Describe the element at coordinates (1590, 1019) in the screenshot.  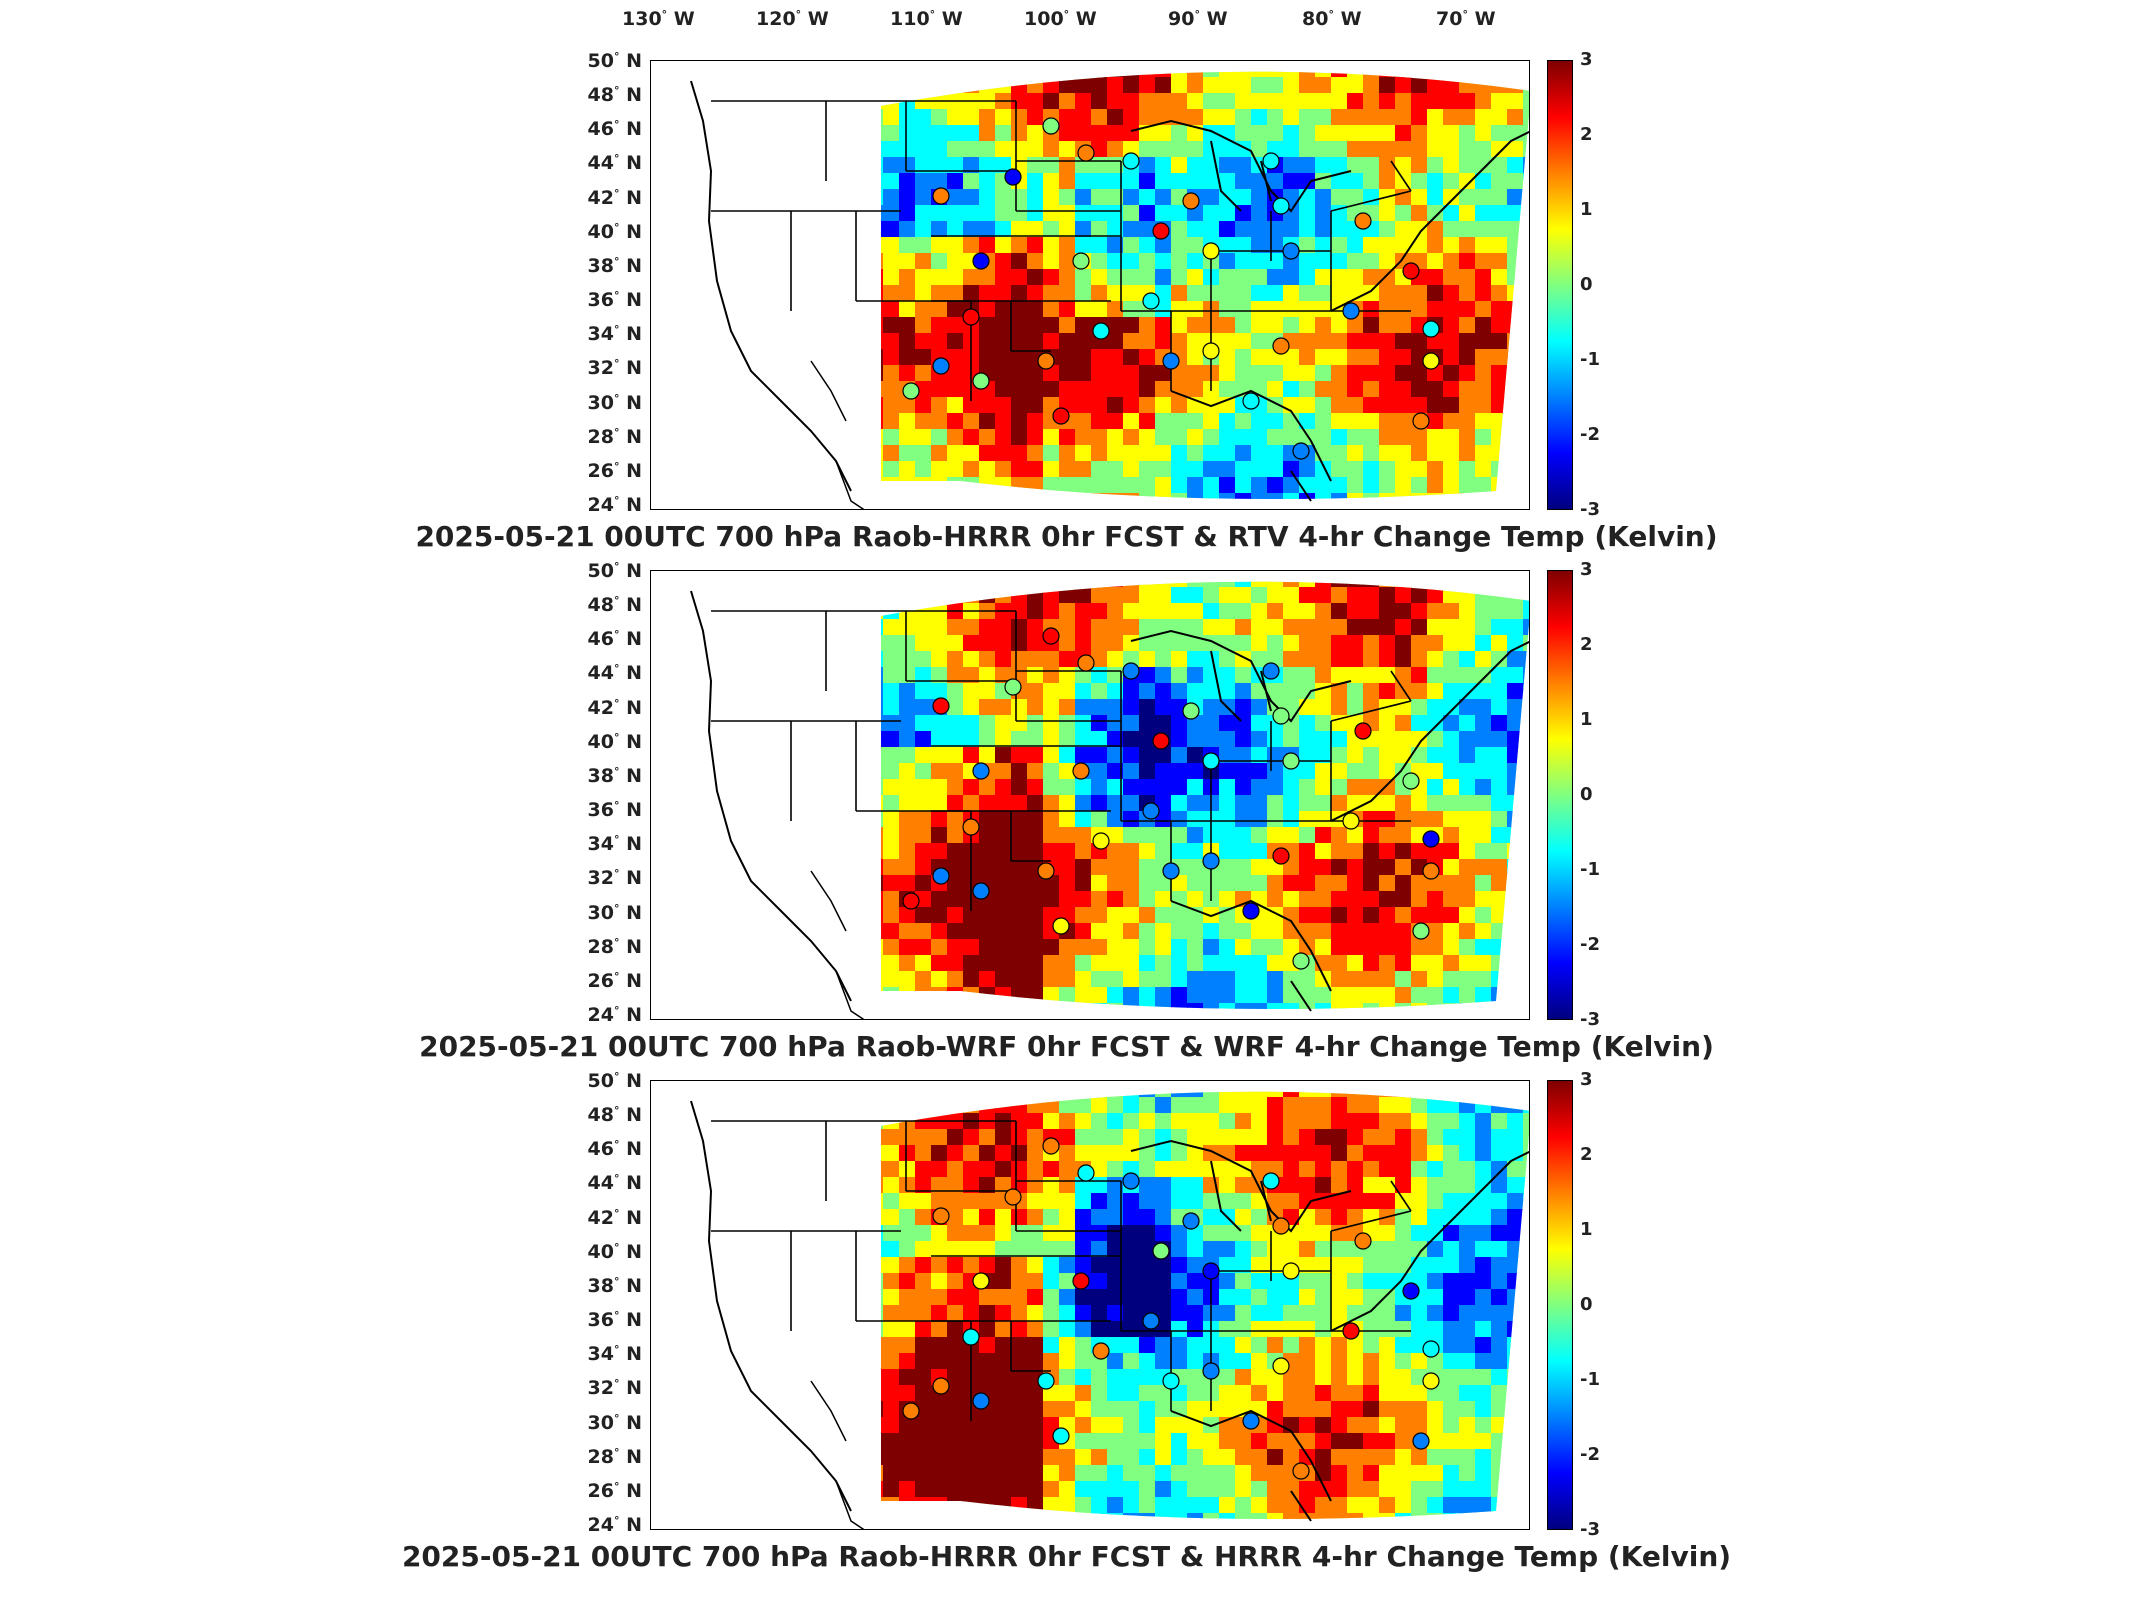
I see `colorbar-tick--3: -3` at that location.